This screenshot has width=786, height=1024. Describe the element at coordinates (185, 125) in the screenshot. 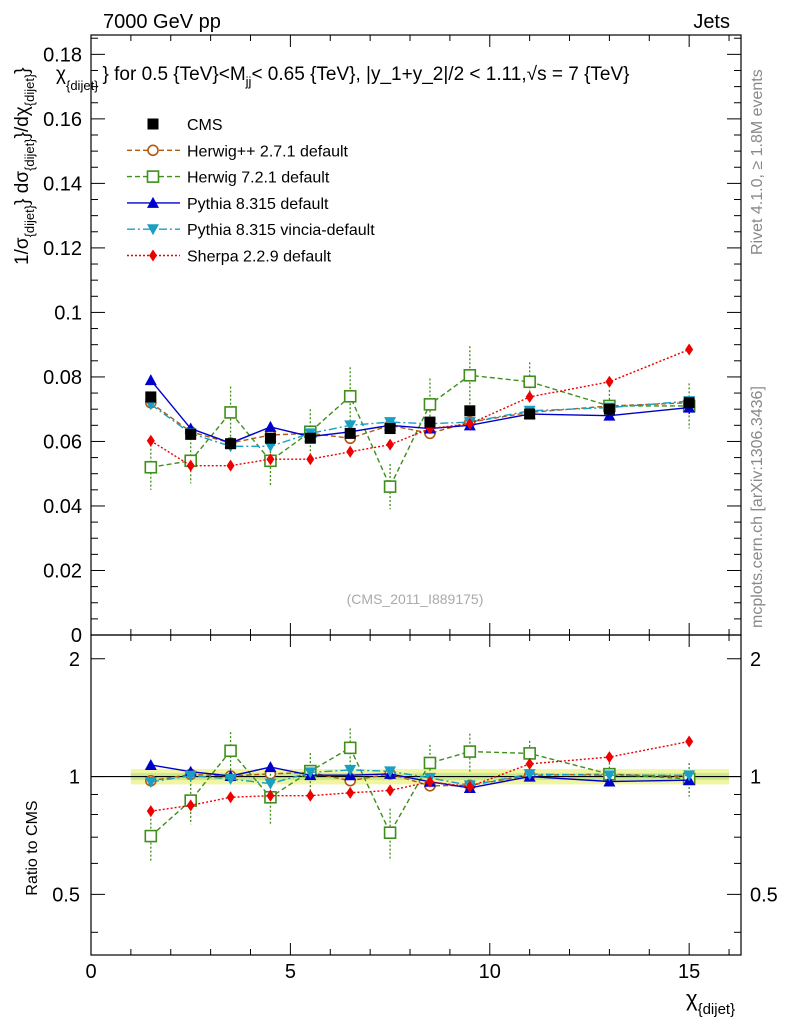

I see `legend-entry: CMS` at that location.